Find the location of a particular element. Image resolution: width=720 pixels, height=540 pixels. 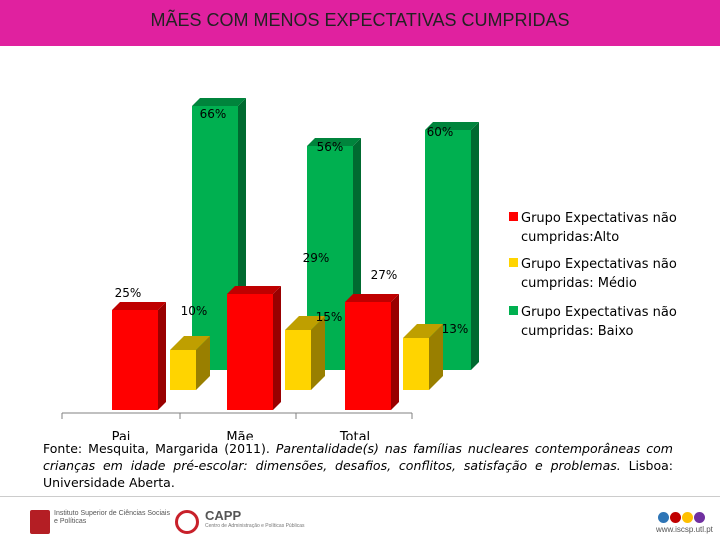

data-label: 15% is located at coordinates (329, 317).